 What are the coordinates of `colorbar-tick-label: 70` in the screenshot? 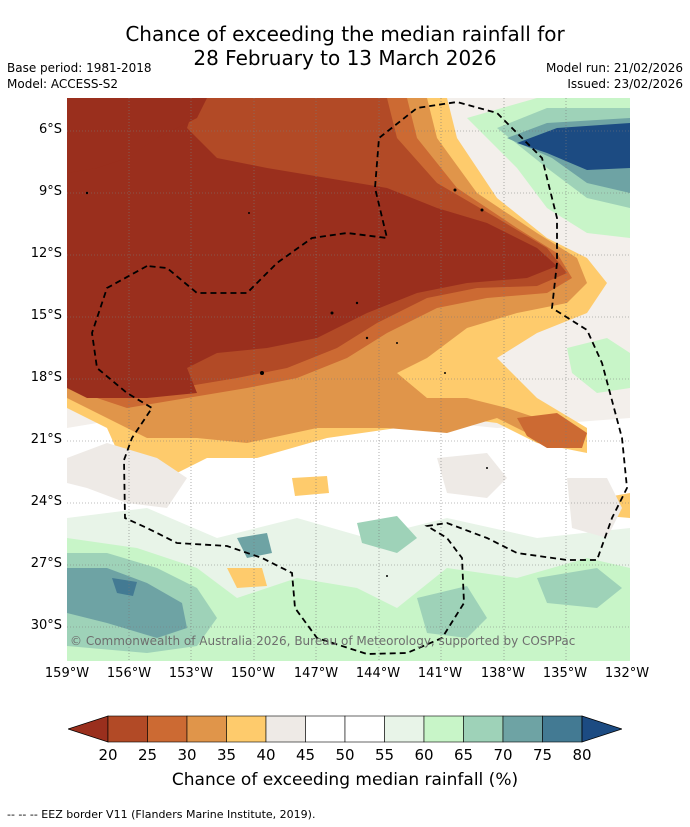 It's located at (503, 755).